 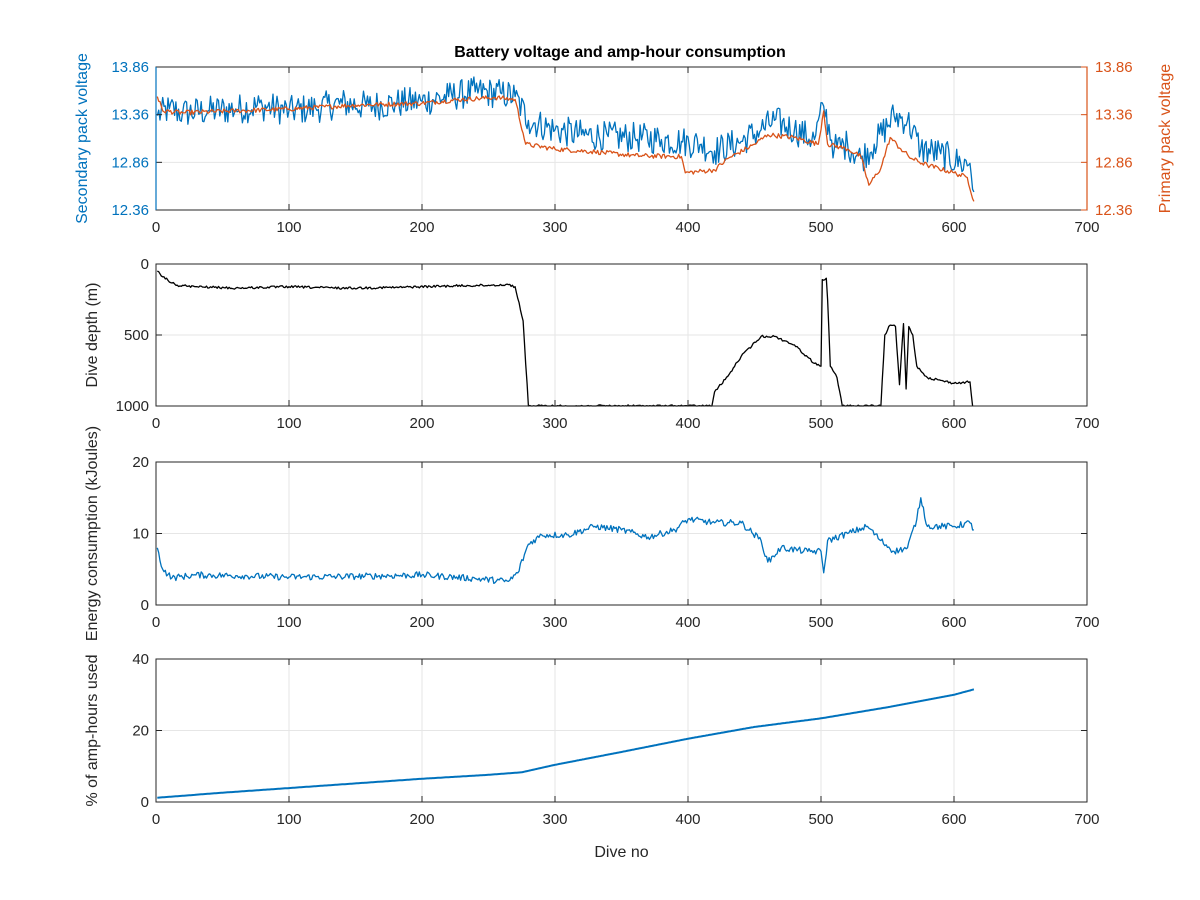 What do you see at coordinates (130, 162) in the screenshot?
I see `y-tick-label: 12.86` at bounding box center [130, 162].